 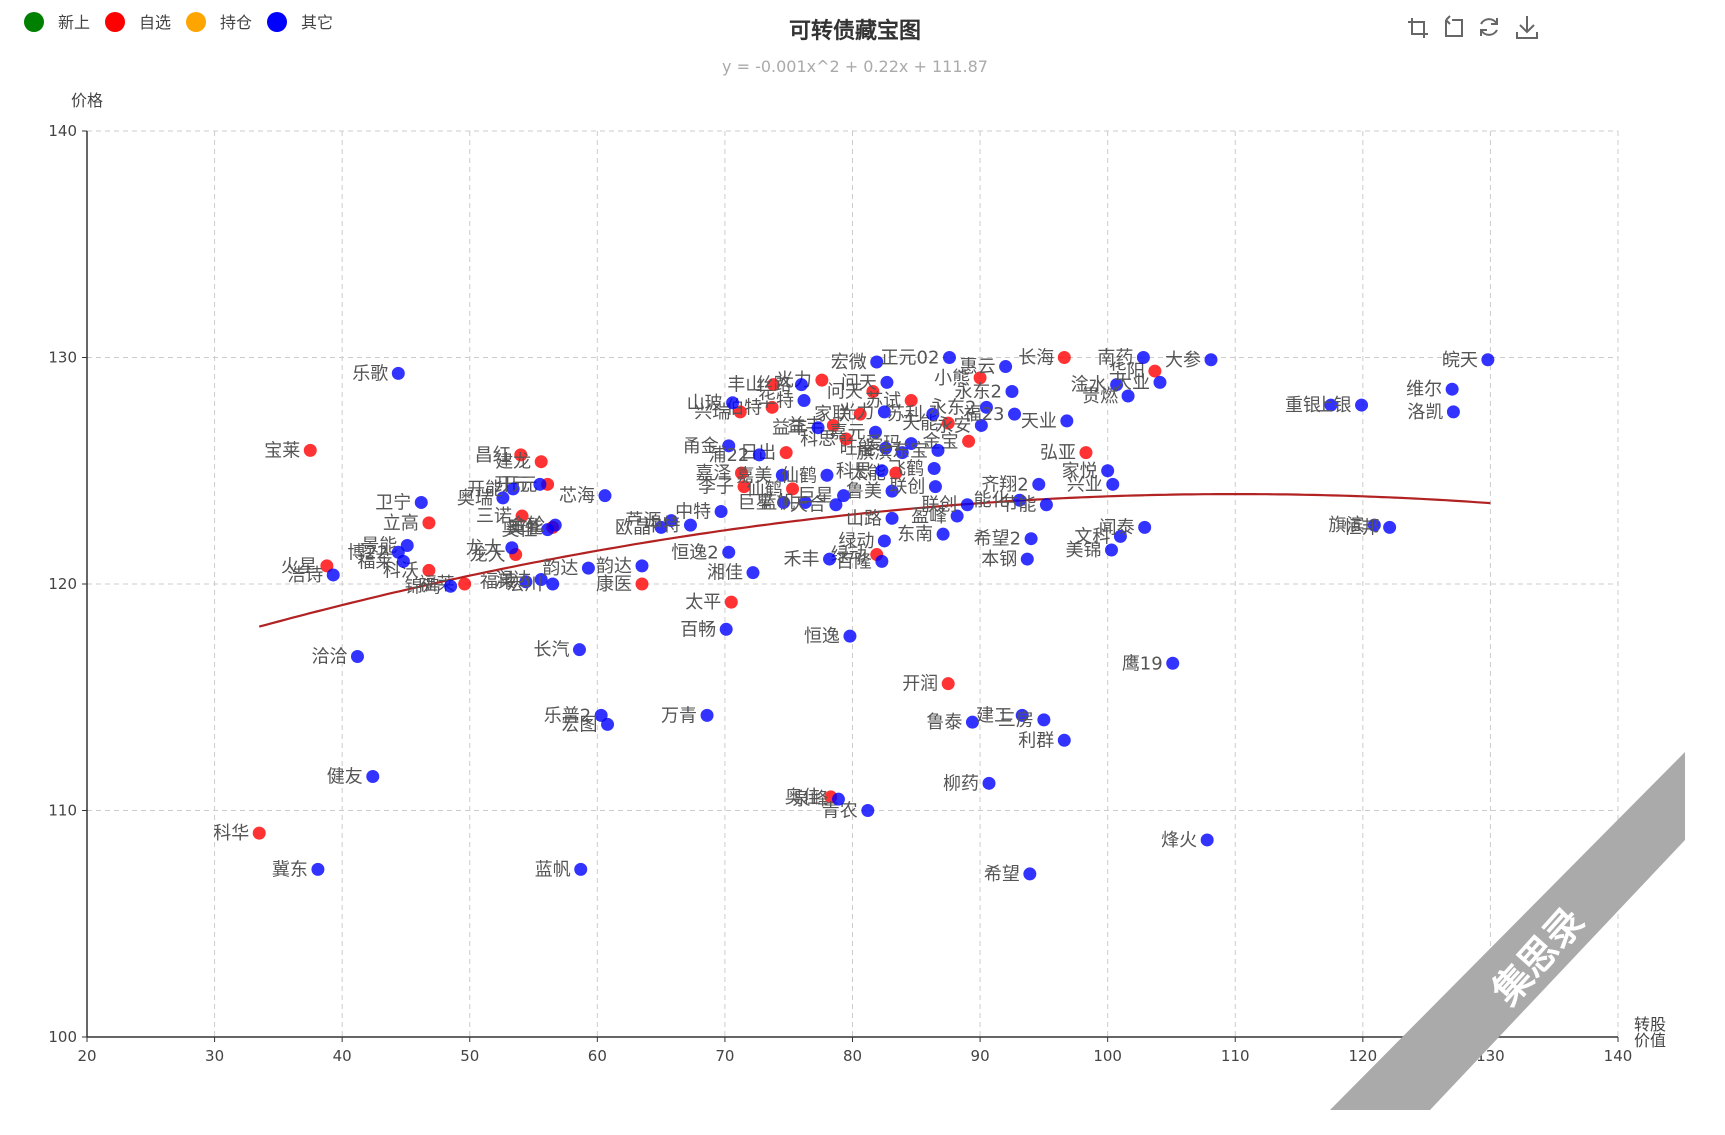 I want to click on legend-item: 自选, so click(x=138, y=22).